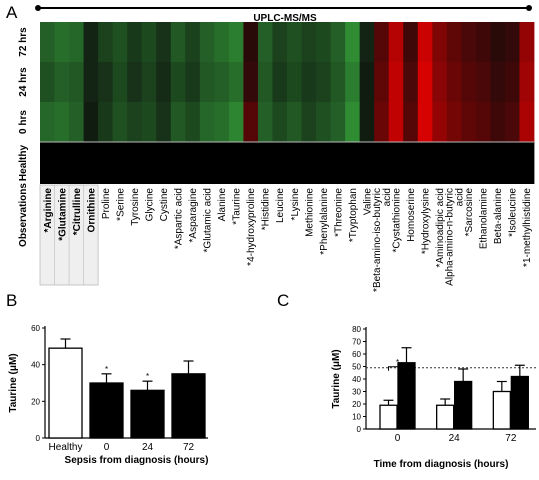 The image size is (539, 480). I want to click on heatmap-column-label: Glycine, so click(149, 205).